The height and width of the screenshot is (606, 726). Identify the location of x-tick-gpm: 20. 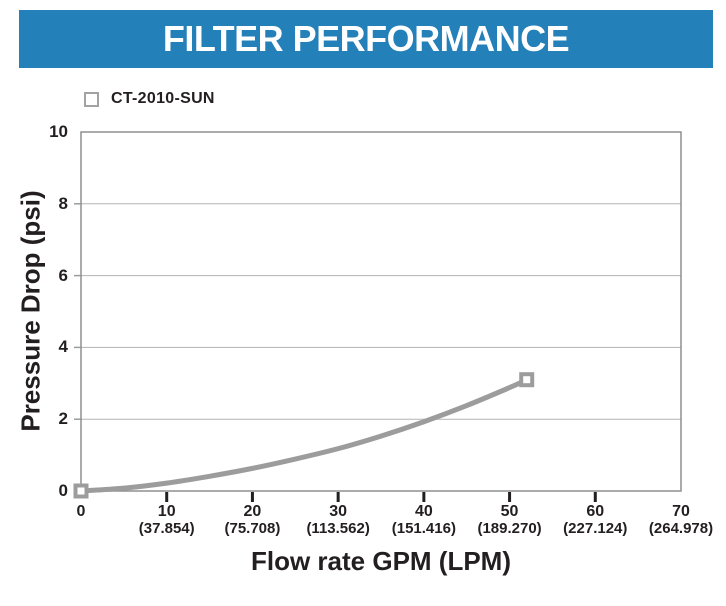
(252, 511).